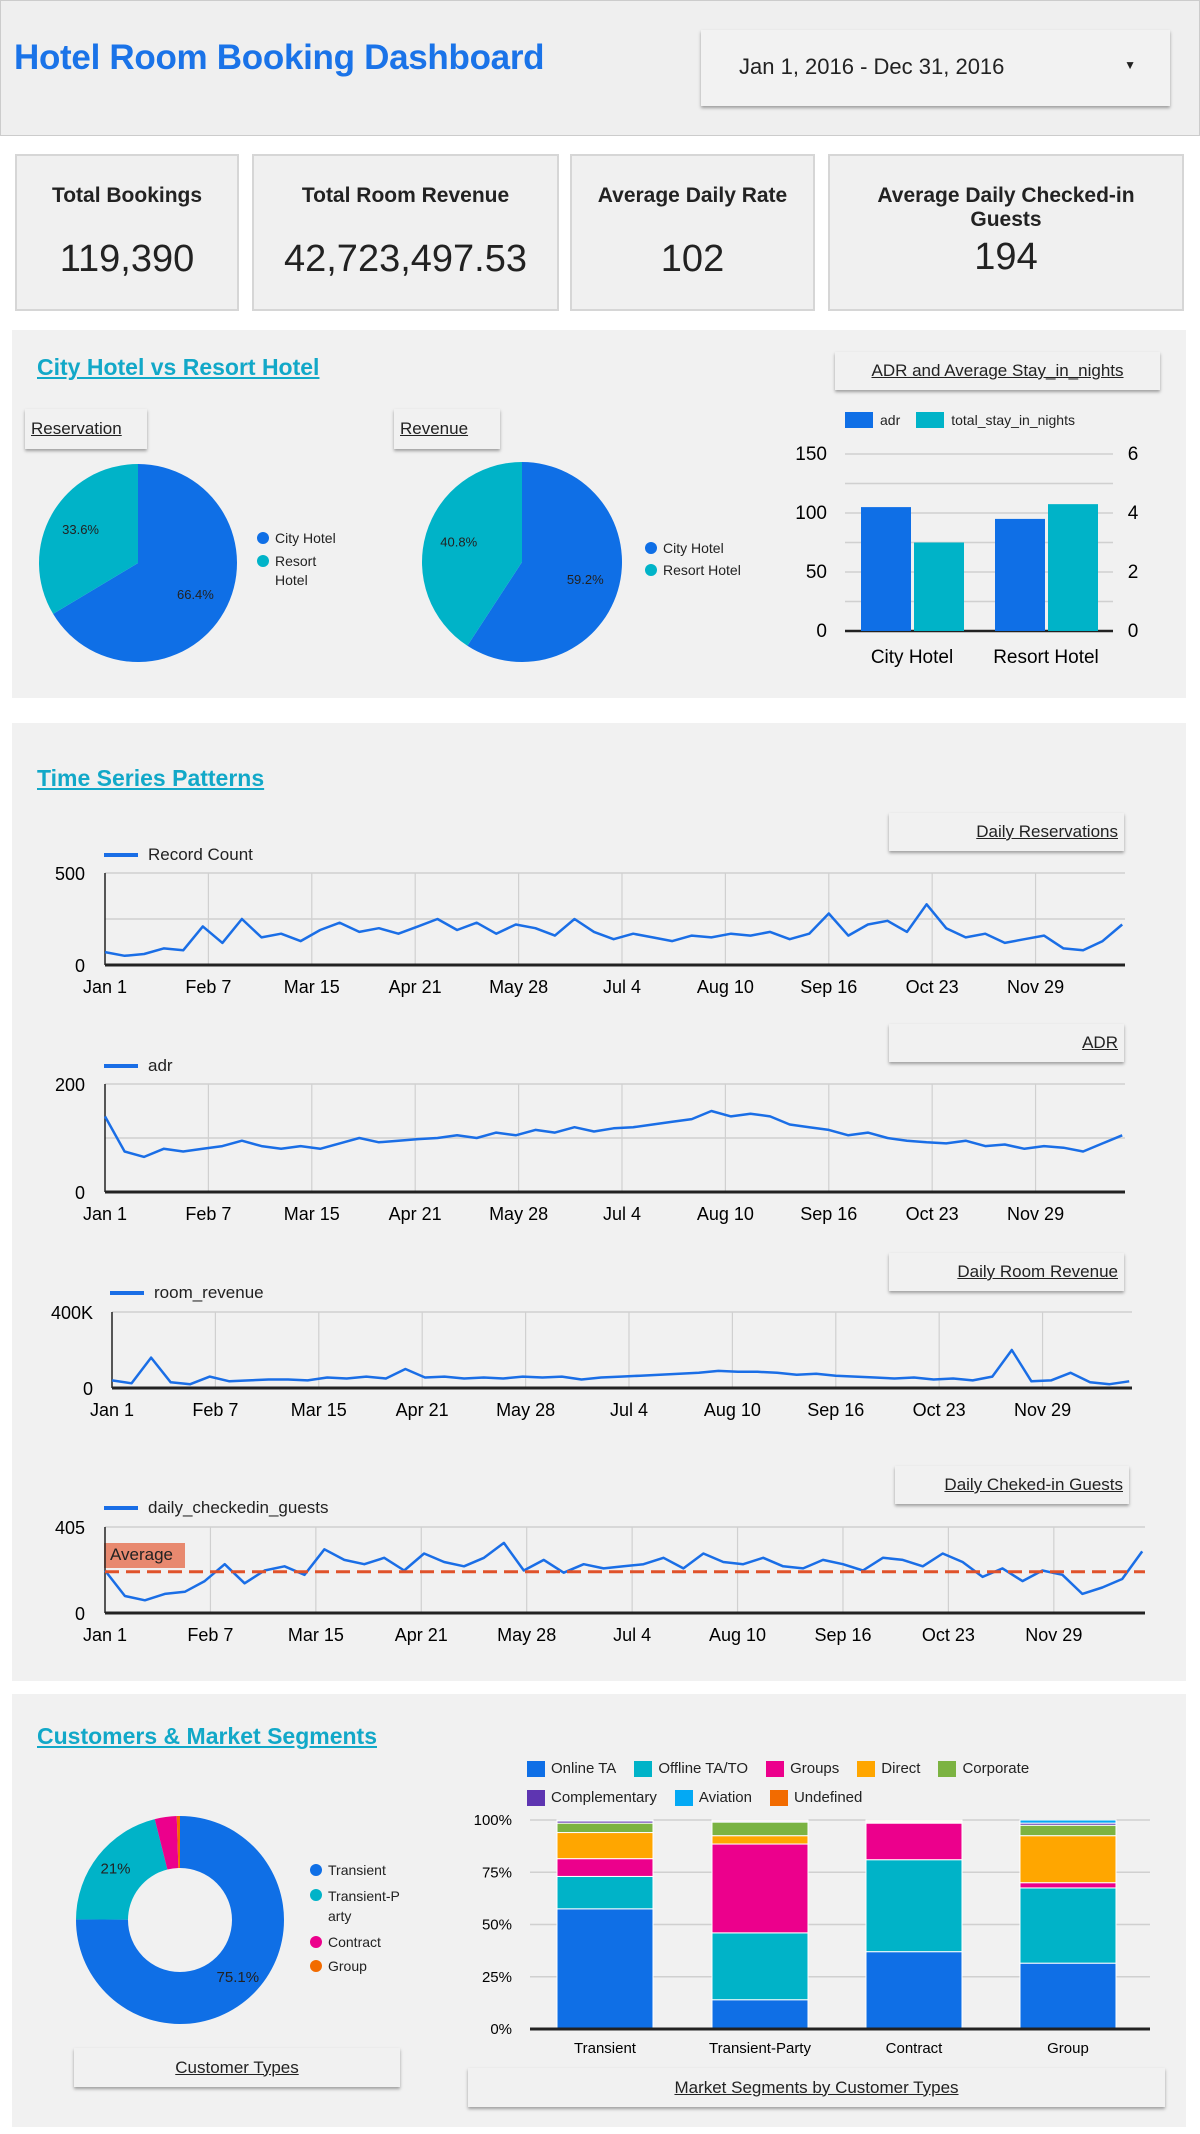 This screenshot has width=1200, height=2134. I want to click on daily-reservations-chart-title: Daily Reservations, so click(1006, 832).